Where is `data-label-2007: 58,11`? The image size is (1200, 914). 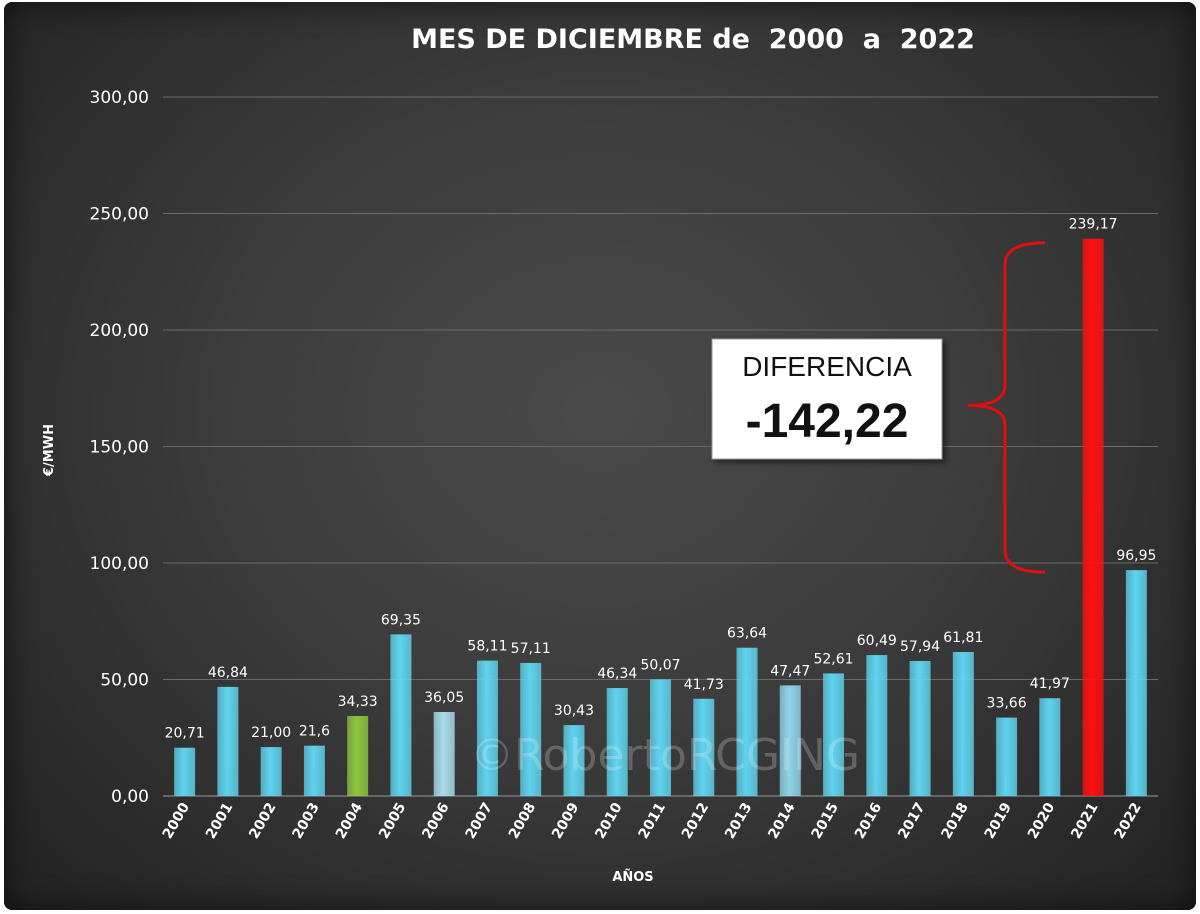
data-label-2007: 58,11 is located at coordinates (487, 647).